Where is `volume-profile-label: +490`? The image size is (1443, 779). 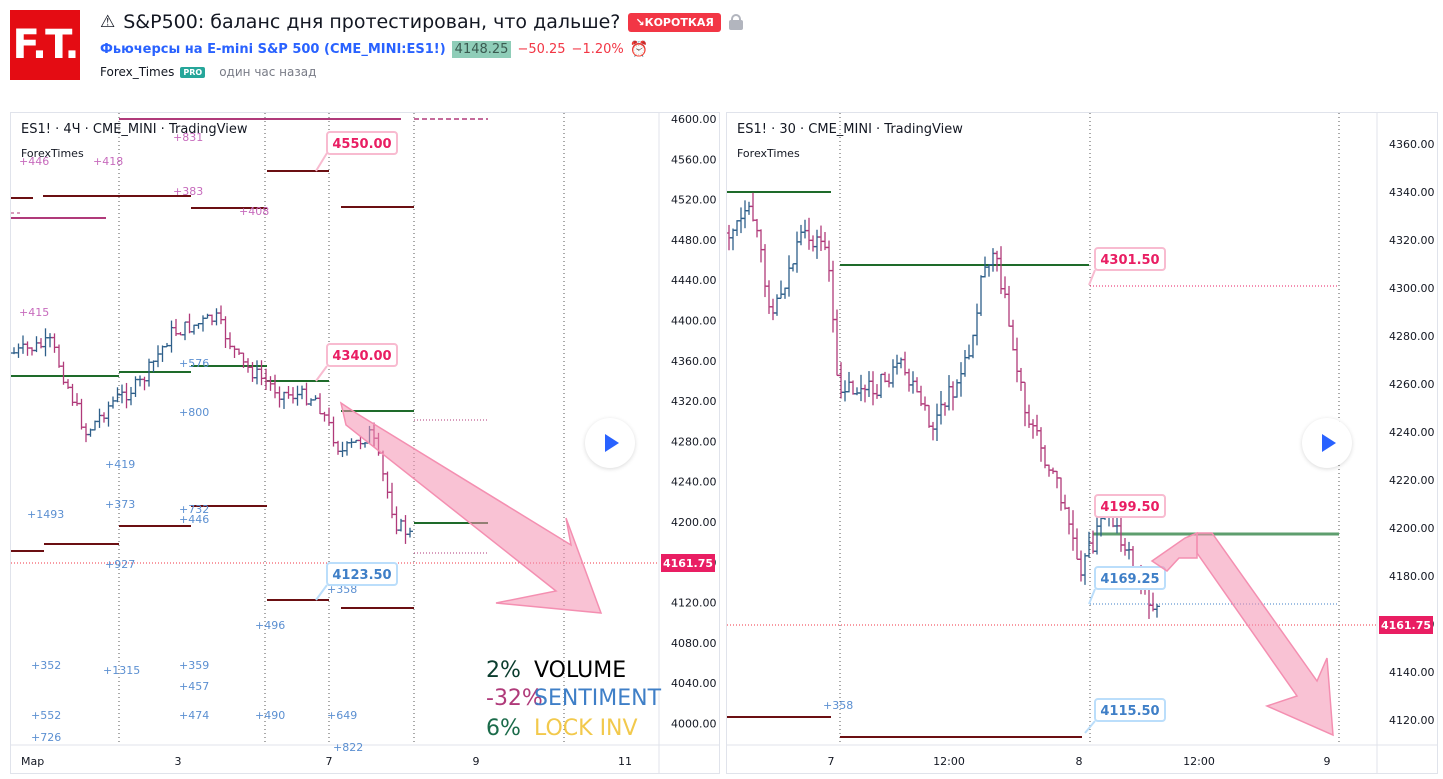
volume-profile-label: +490 is located at coordinates (270, 715).